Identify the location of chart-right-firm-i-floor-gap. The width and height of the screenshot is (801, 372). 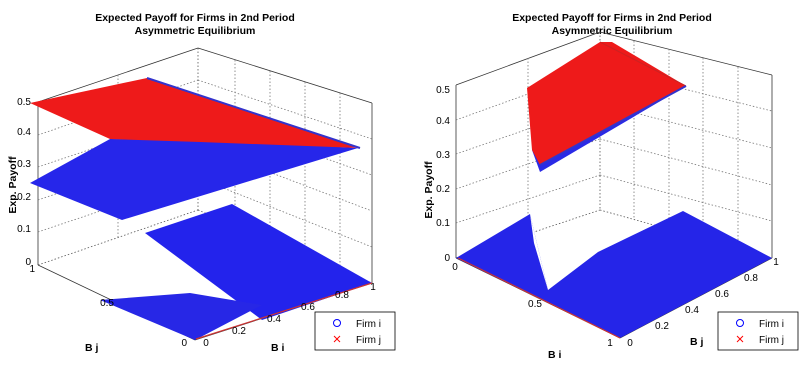
(539, 252).